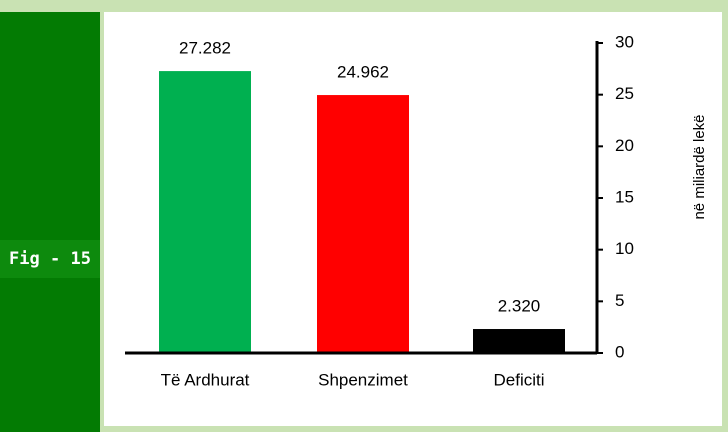 The image size is (728, 432). Describe the element at coordinates (205, 379) in the screenshot. I see `x-tick-label: Të Ardhurat` at that location.